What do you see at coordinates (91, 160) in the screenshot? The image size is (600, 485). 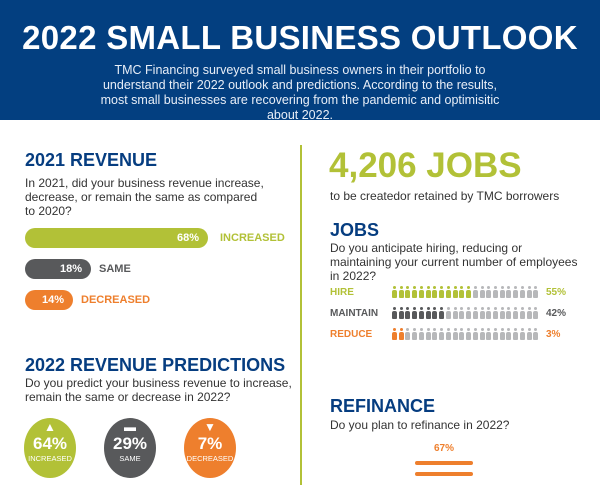 I see `revenue-2021-title: 2021 REVENUE` at bounding box center [91, 160].